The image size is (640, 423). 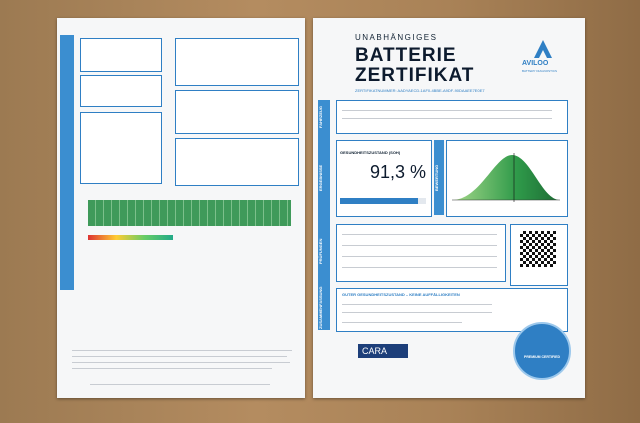 What do you see at coordinates (189, 213) in the screenshot?
I see `cell-heatmap` at bounding box center [189, 213].